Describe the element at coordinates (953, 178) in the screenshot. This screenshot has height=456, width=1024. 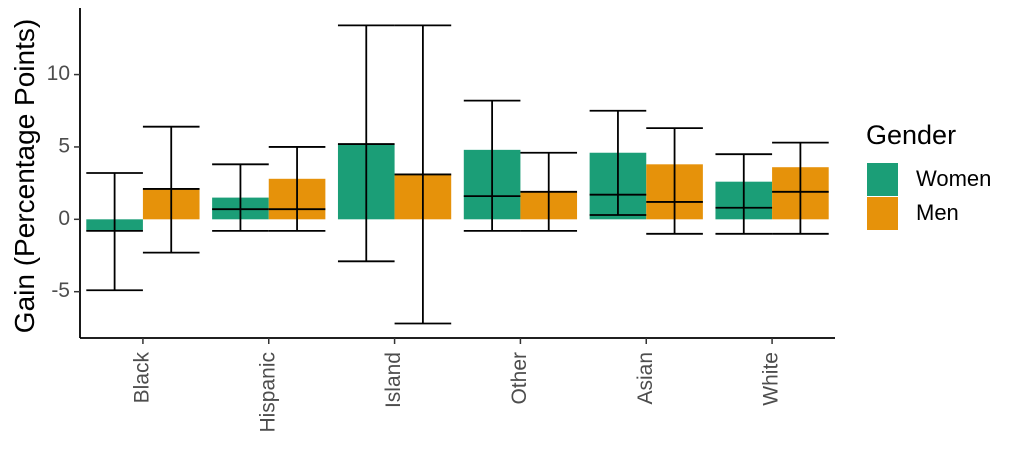
I see `legend-label-women: Women` at that location.